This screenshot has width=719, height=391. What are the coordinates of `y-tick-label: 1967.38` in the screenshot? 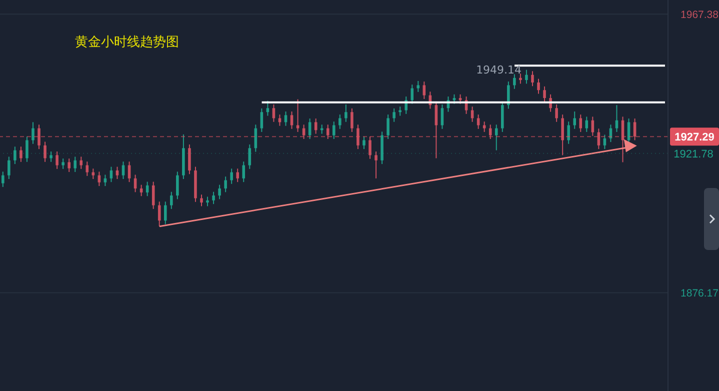 It's located at (699, 15).